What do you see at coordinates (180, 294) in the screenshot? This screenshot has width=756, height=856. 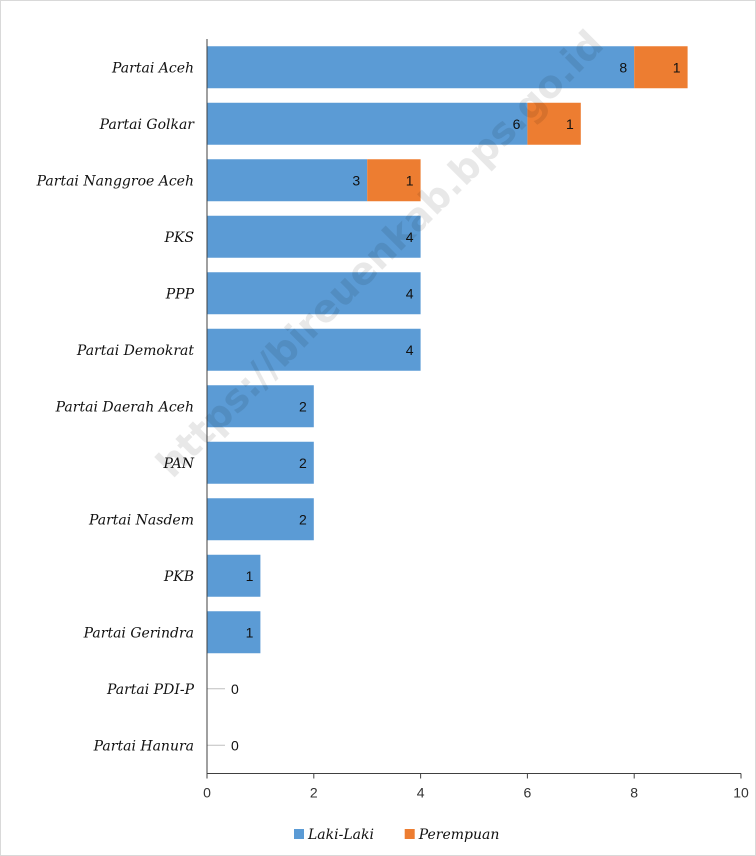 I see `category-label: PPP` at bounding box center [180, 294].